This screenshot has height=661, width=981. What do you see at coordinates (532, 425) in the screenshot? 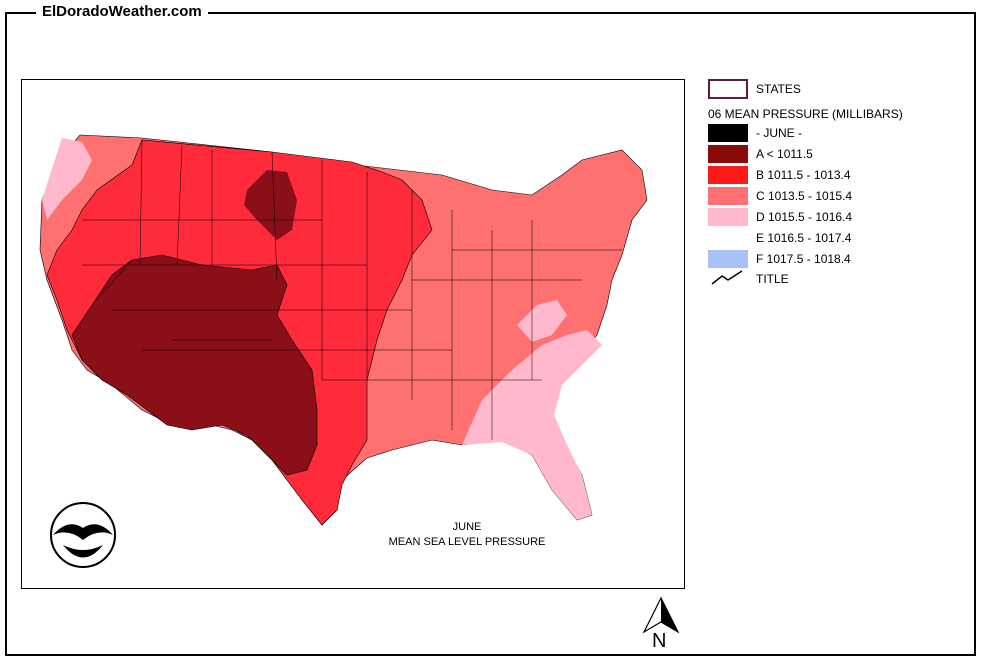
I see `zone-d-southeast` at bounding box center [532, 425].